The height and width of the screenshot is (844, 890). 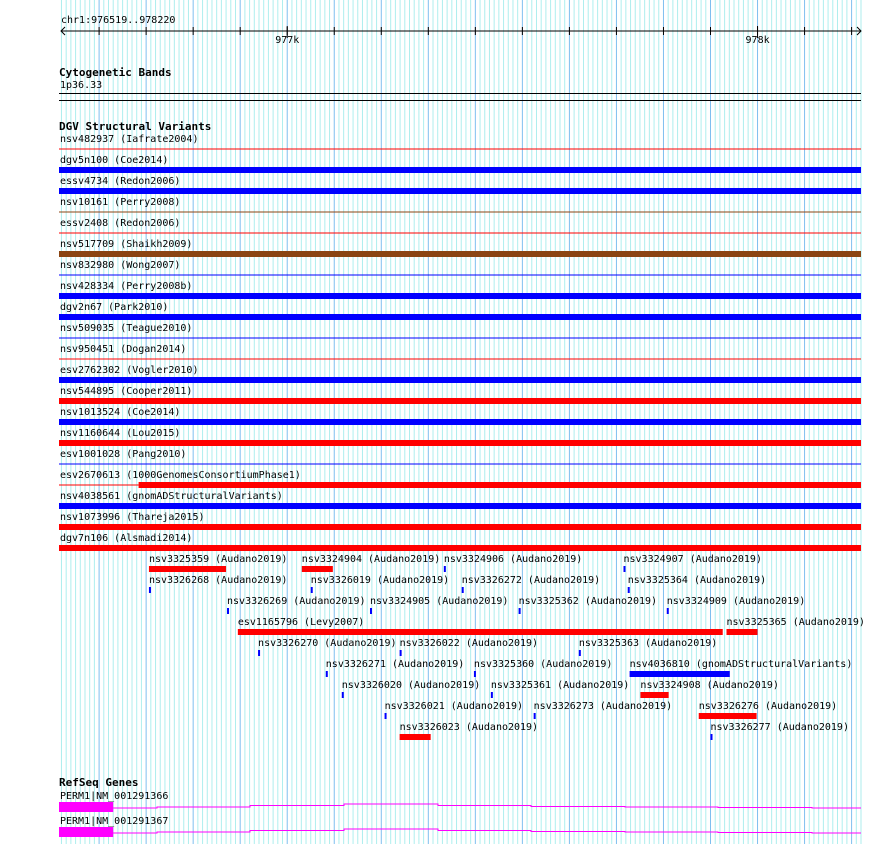 What do you see at coordinates (132, 517) in the screenshot?
I see `dgv-feature-label: nsv1073996 (Thareja2015)` at bounding box center [132, 517].